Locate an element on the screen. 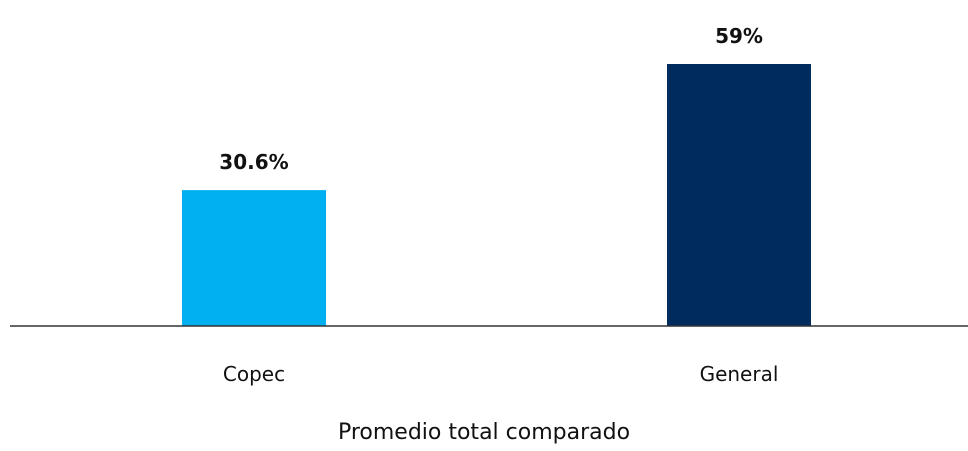 This screenshot has height=451, width=968. tick-label-general: General is located at coordinates (739, 374).